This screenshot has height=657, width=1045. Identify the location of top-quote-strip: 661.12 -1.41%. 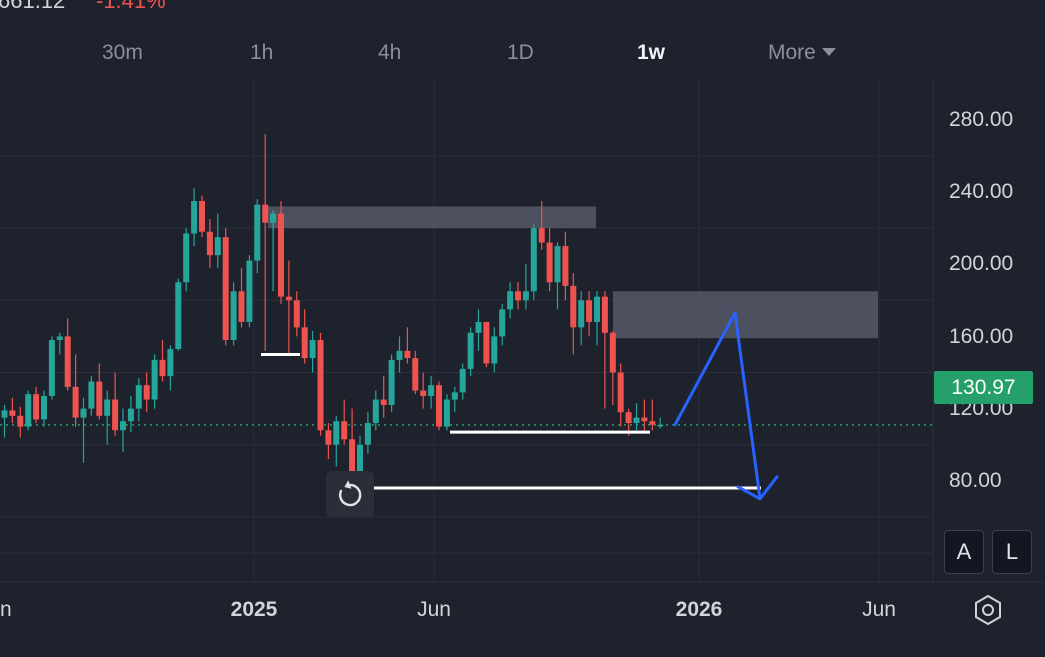
(522, 11).